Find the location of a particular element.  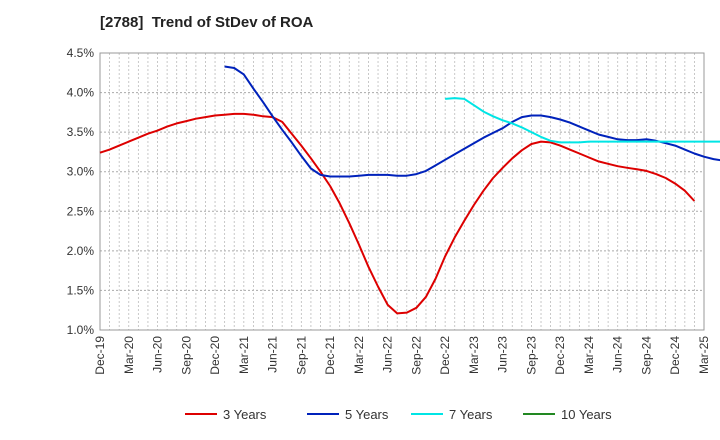

y-tick-label: 2.0% is located at coordinates (81, 251).